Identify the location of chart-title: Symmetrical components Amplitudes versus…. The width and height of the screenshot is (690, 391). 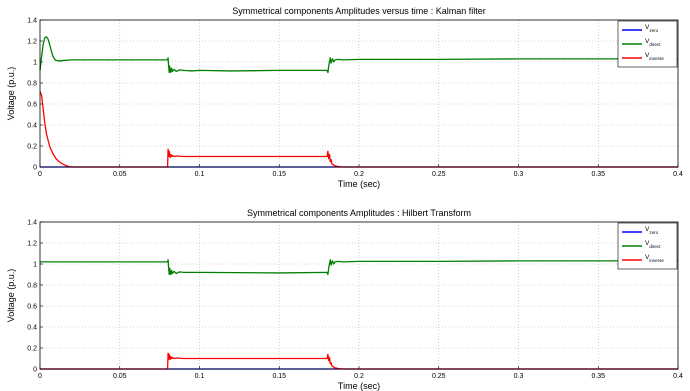
(359, 11).